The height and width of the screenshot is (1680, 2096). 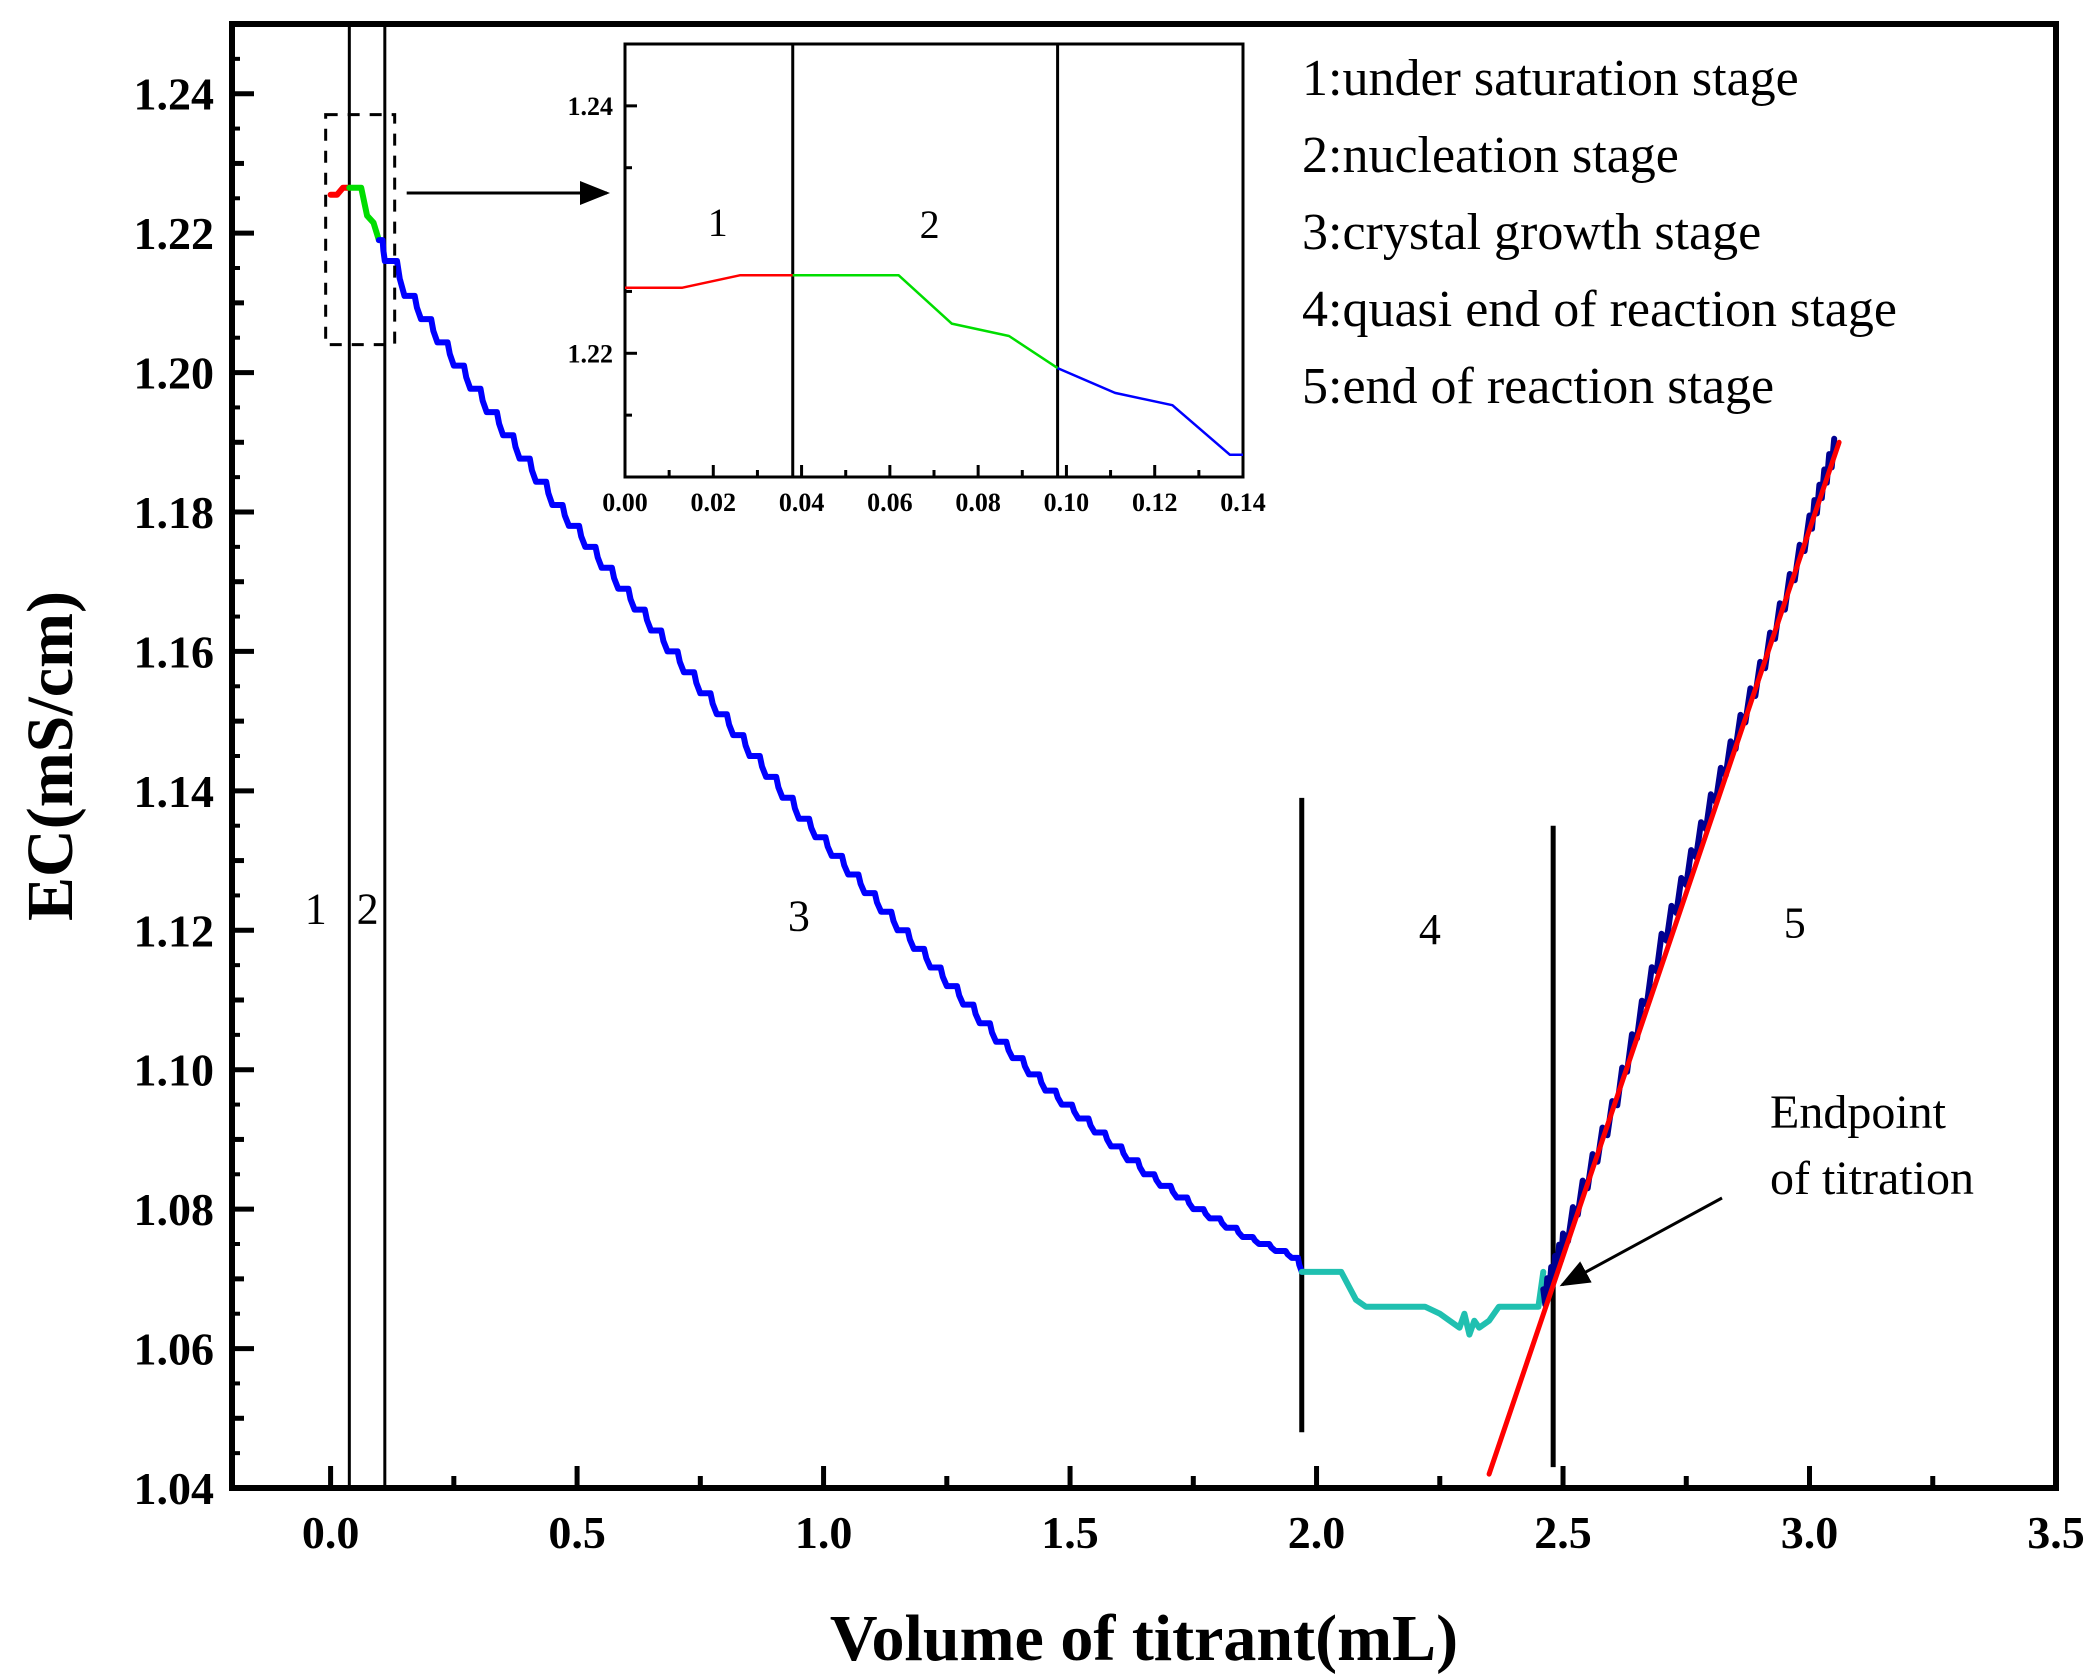 I want to click on y-tick-label: 1.10, so click(x=174, y=1070).